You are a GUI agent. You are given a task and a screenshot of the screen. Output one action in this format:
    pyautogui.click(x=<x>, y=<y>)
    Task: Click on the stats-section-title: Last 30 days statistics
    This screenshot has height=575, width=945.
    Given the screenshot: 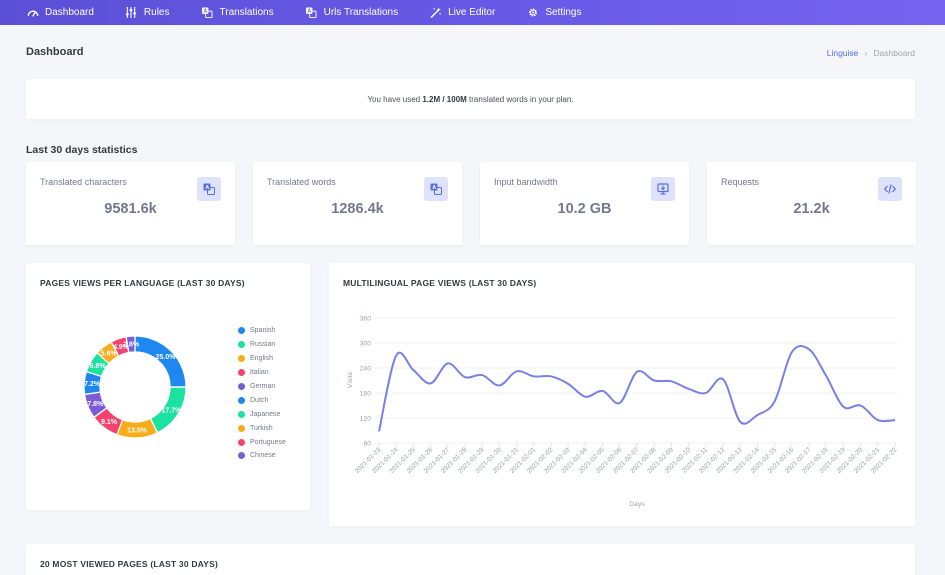 What is the action you would take?
    pyautogui.click(x=82, y=150)
    